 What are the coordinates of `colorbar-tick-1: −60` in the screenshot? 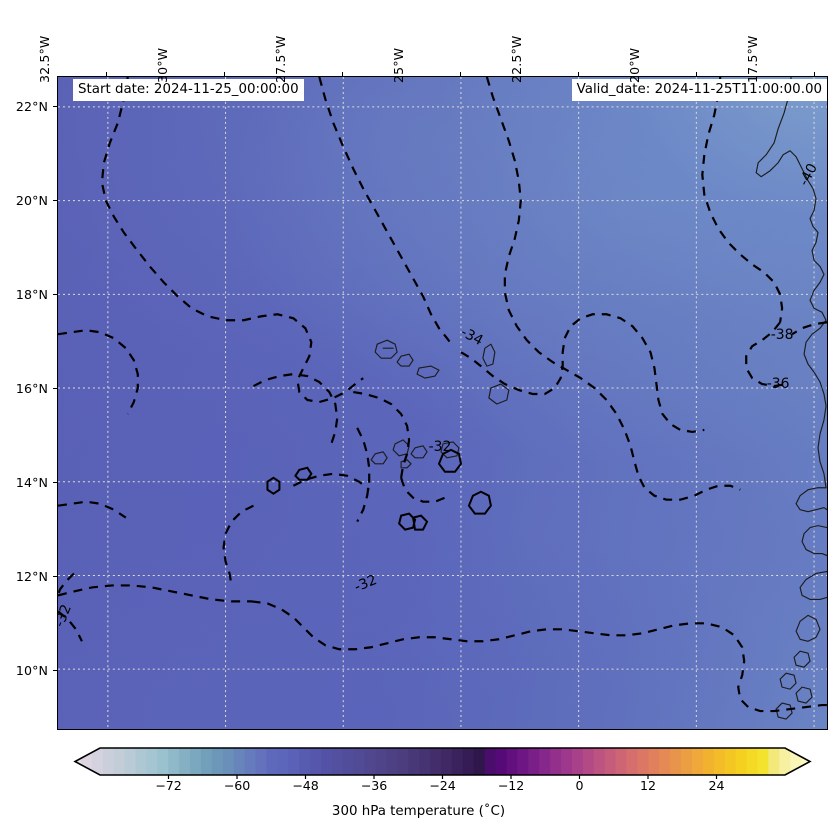 It's located at (237, 785).